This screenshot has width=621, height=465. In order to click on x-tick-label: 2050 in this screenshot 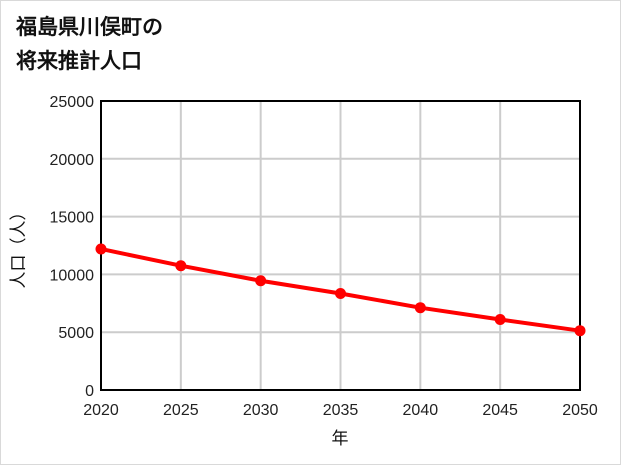, I will do `click(580, 410)`.